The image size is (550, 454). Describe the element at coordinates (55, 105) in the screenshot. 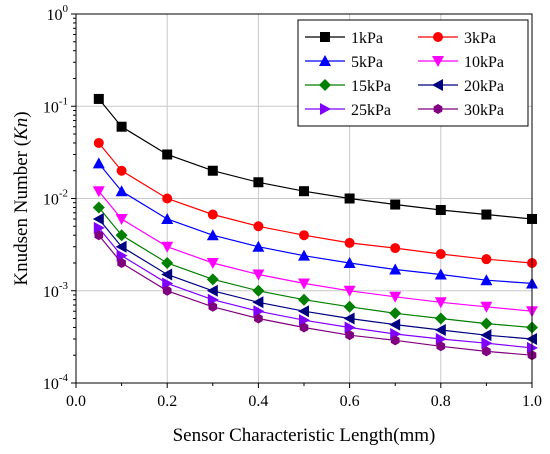

I see `y-tick-label: 10⁻¹` at that location.